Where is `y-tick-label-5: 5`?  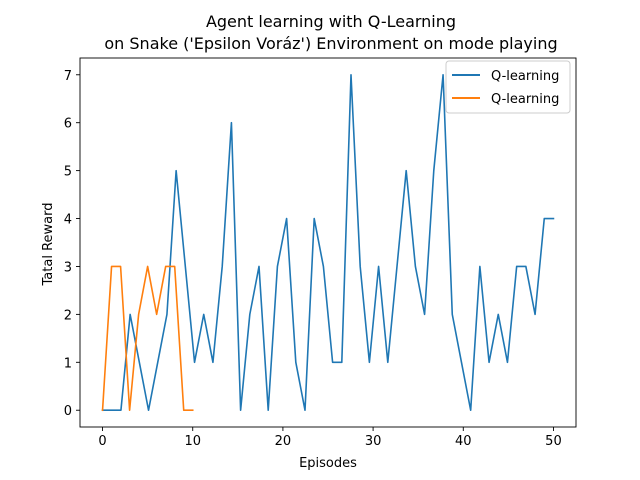 y-tick-label-5: 5 is located at coordinates (68, 172).